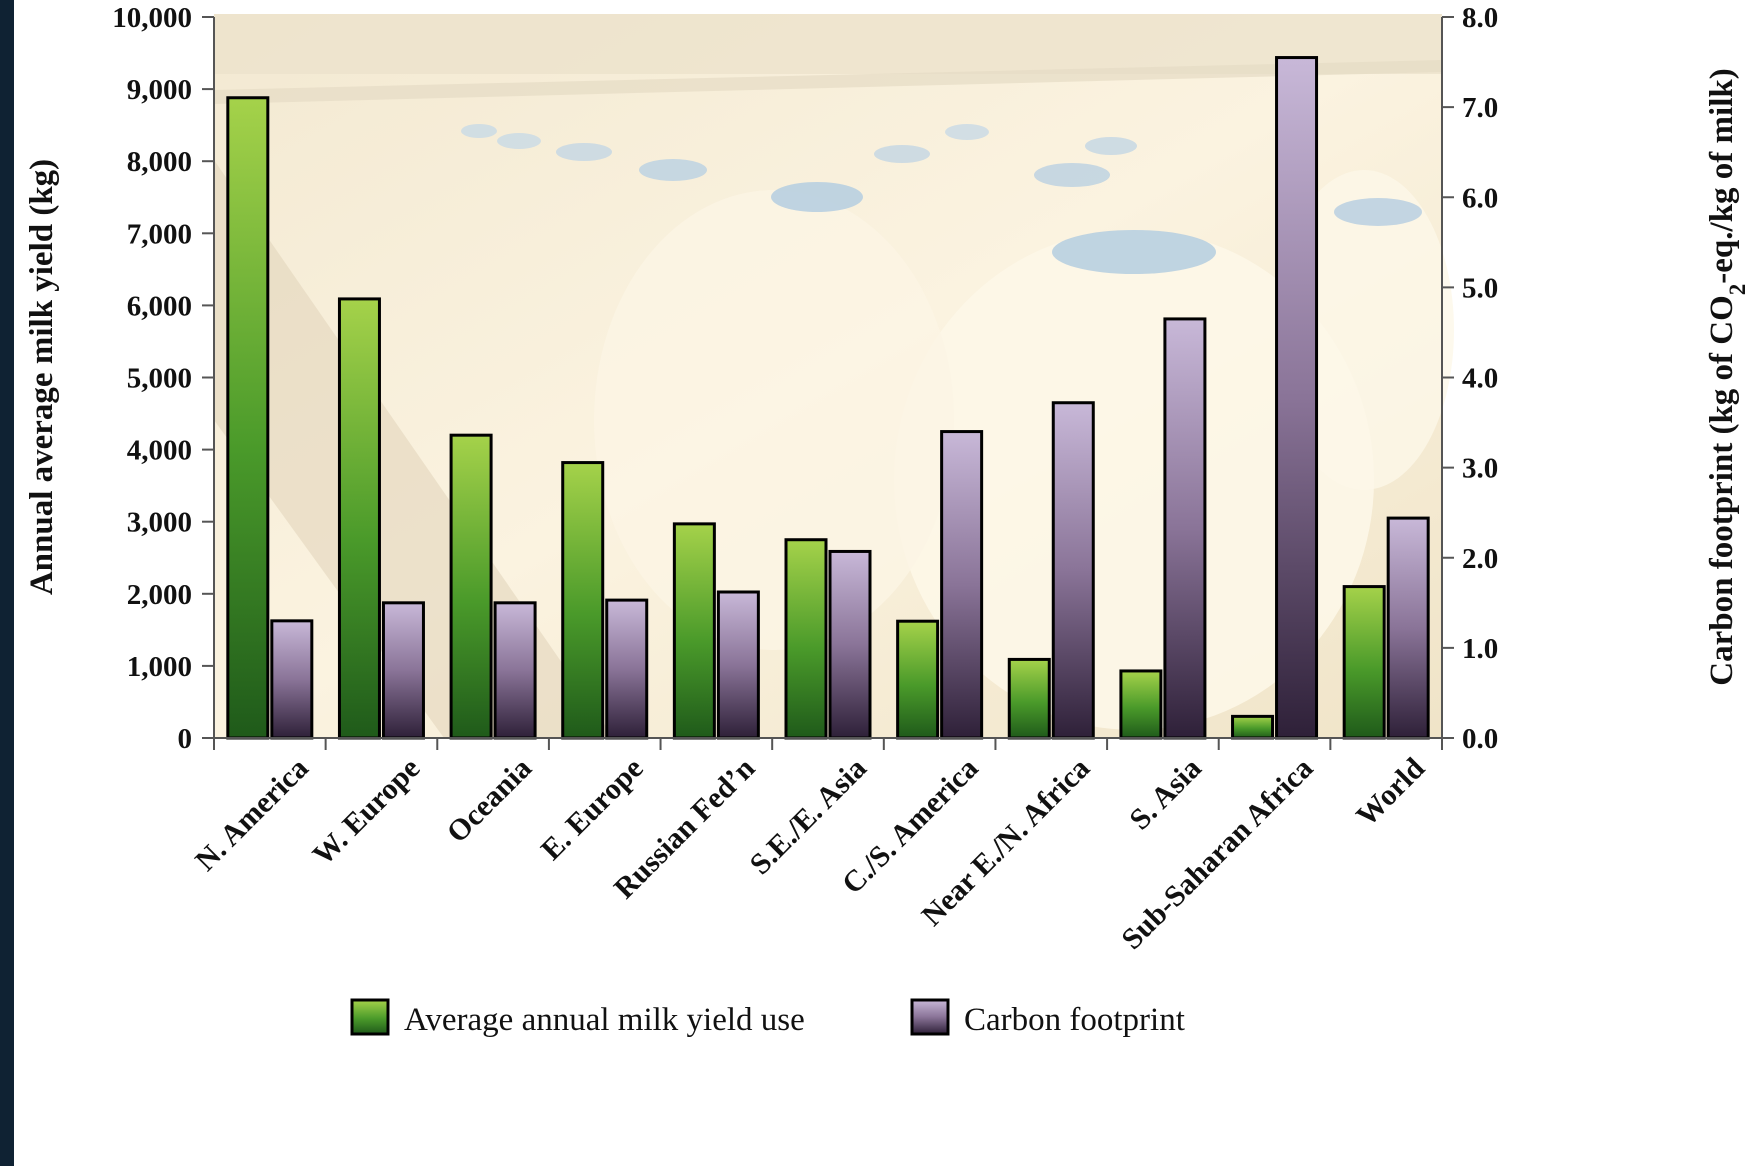 The image size is (1762, 1166). I want to click on right-tick-label: 8.0, so click(1480, 18).